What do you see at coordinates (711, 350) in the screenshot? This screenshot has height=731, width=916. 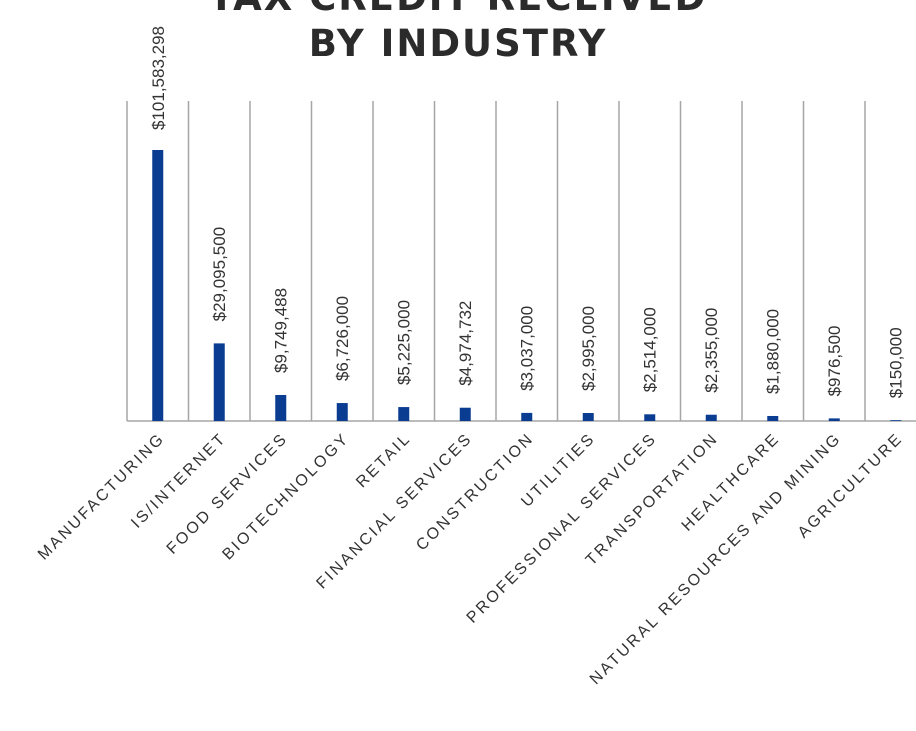 I see `data-label: $2,355,000` at bounding box center [711, 350].